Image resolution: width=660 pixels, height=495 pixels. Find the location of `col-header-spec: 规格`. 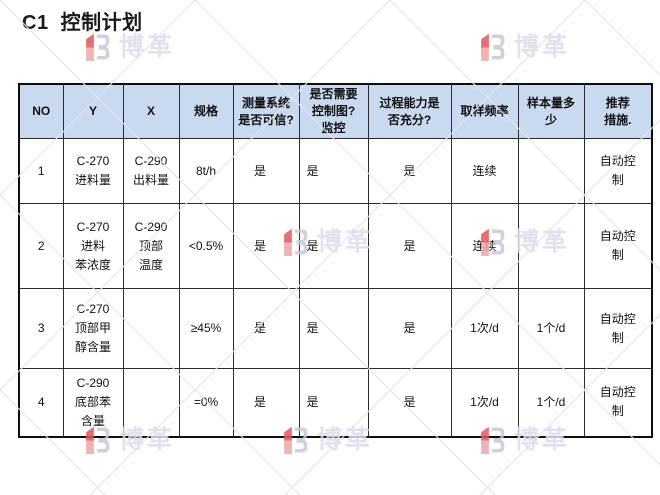

col-header-spec: 规格 is located at coordinates (206, 111).